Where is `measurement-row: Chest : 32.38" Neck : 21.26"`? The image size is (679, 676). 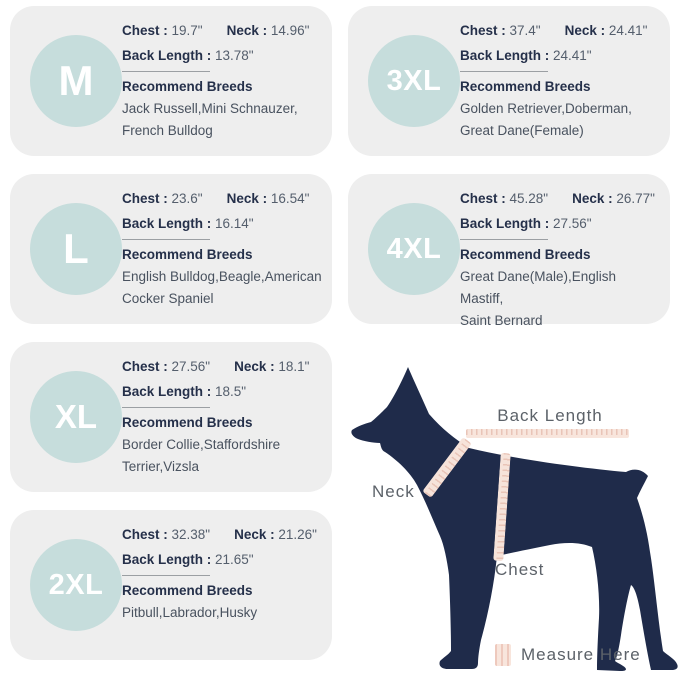 measurement-row: Chest : 32.38" Neck : 21.26" is located at coordinates (223, 534).